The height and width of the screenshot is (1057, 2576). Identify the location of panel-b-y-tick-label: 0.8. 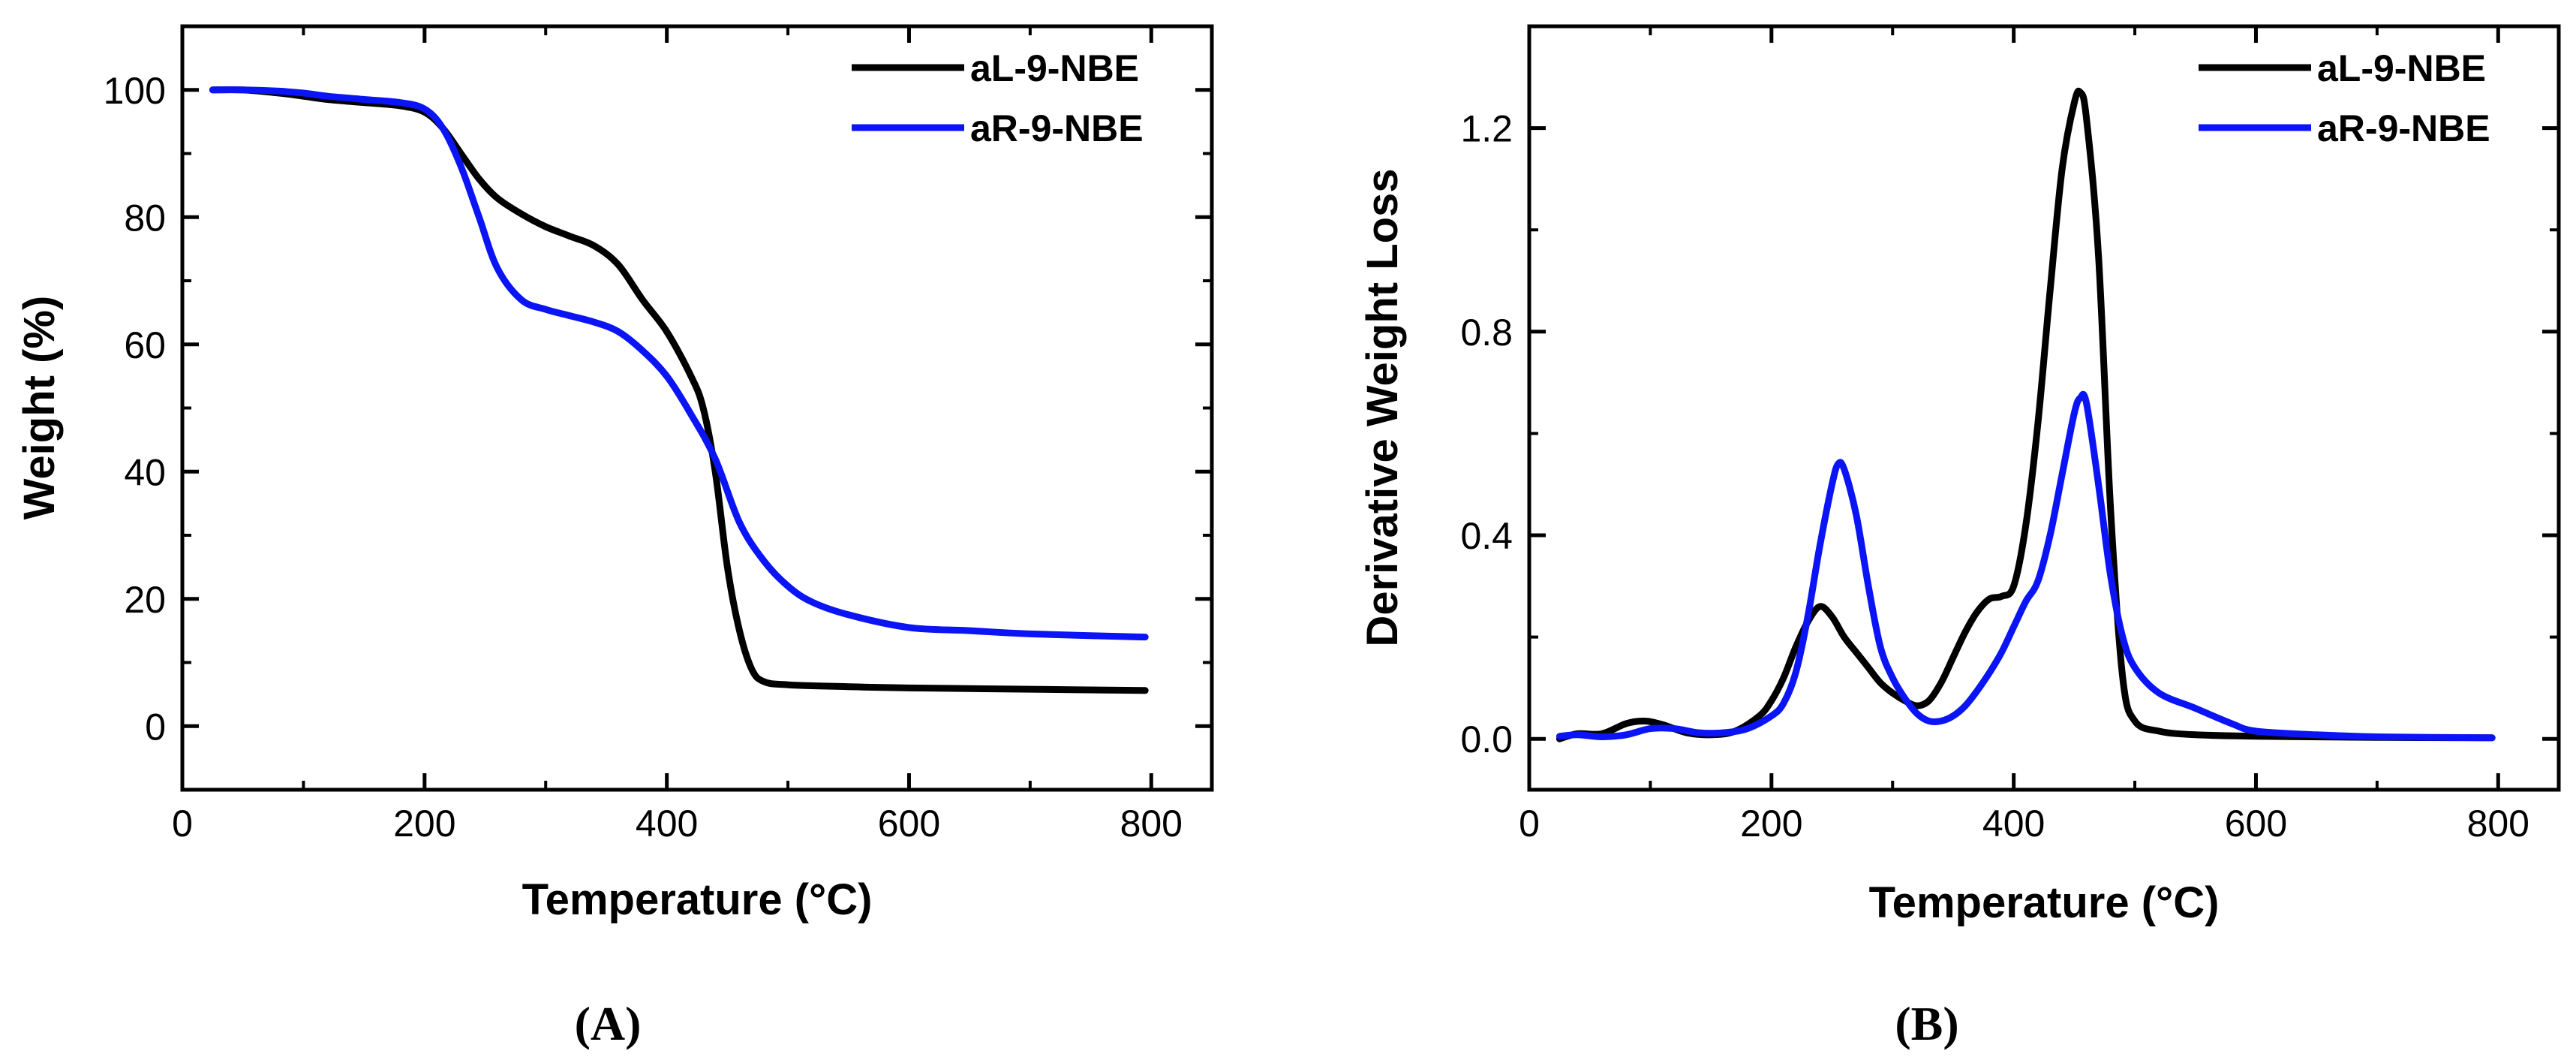
(1486, 333).